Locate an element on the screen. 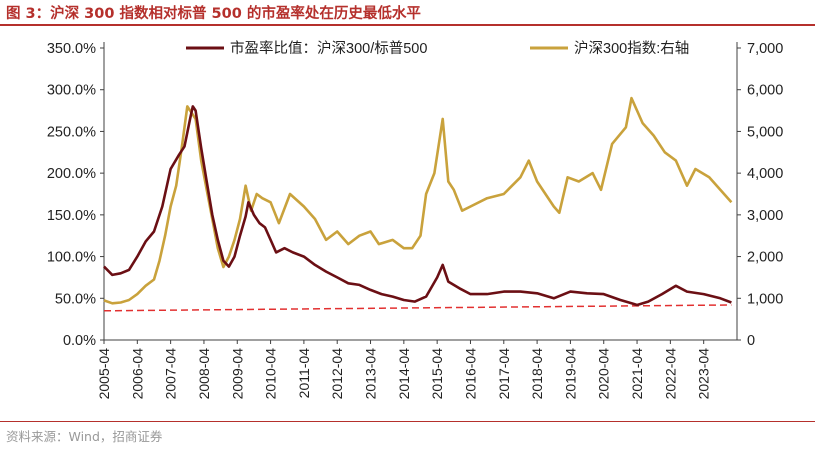  left-y-tick-label: 250.0% is located at coordinates (71, 132).